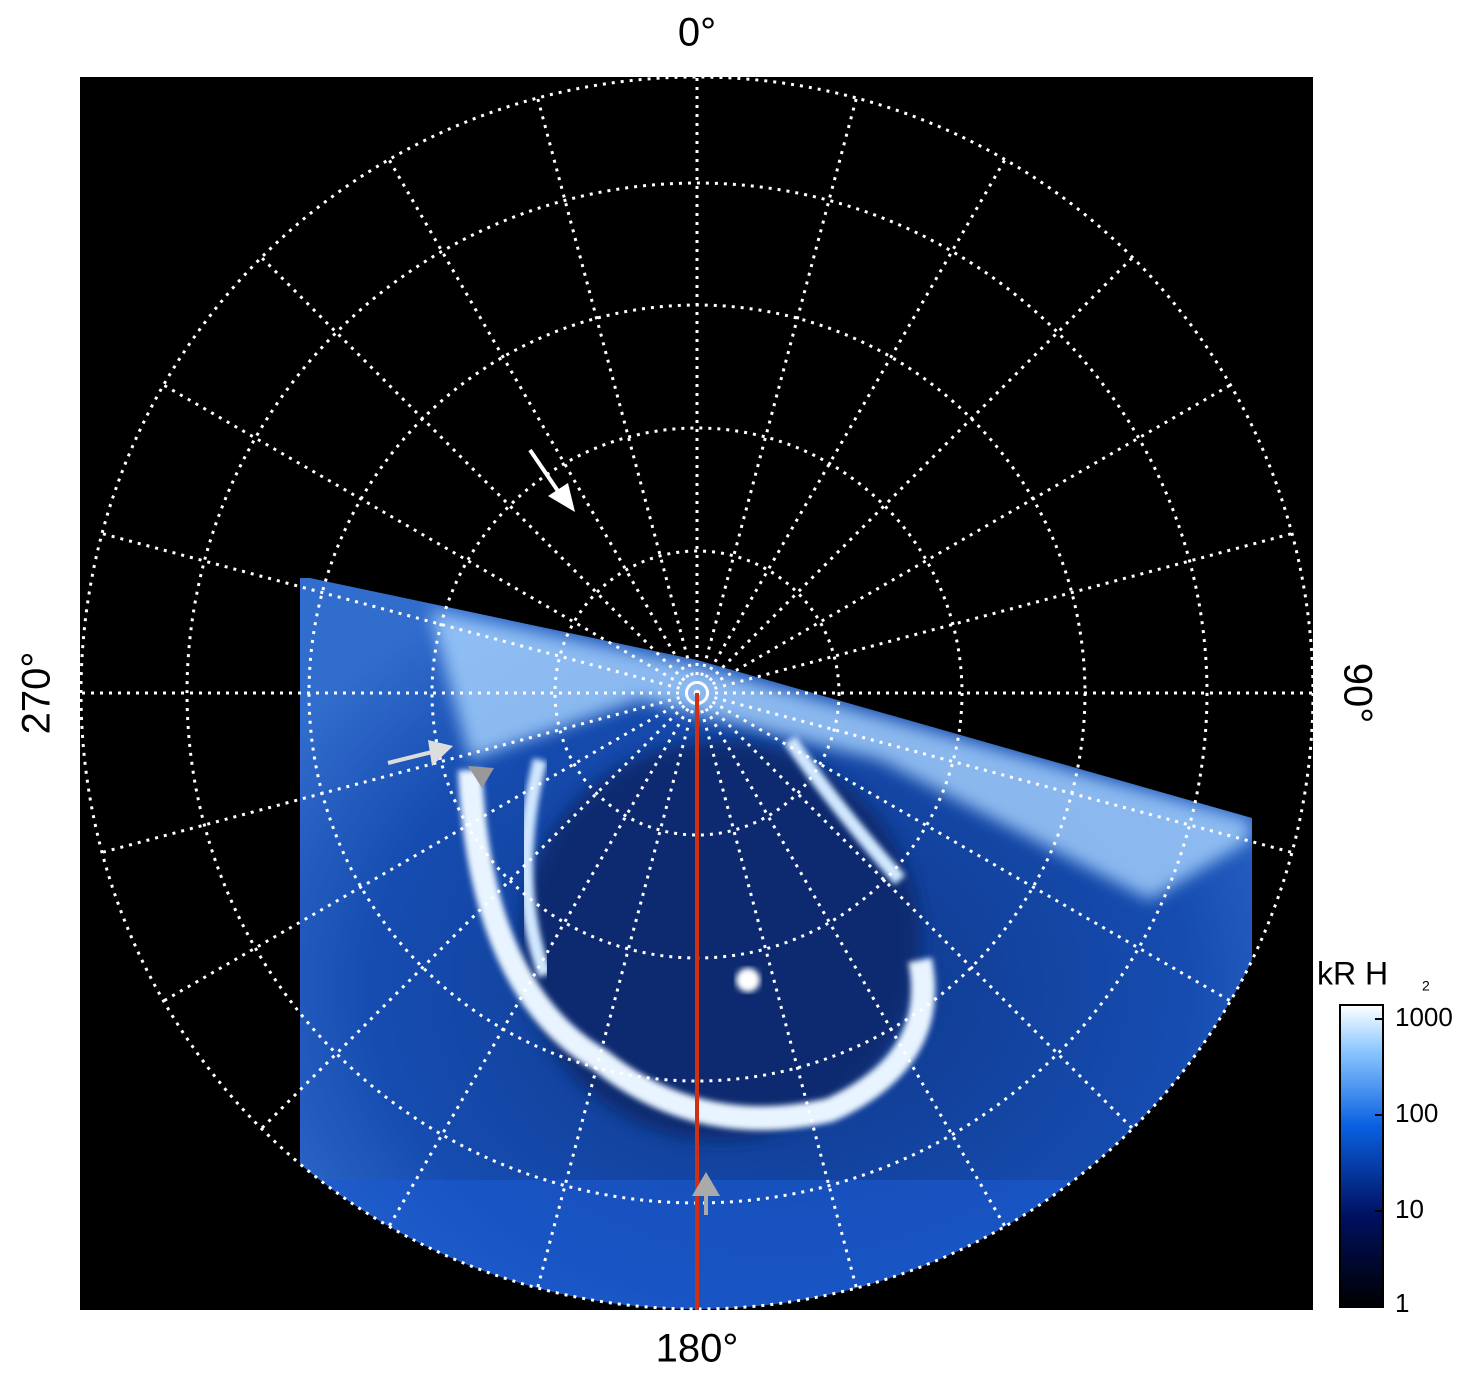 The image size is (1481, 1391). I want to click on angle-label: 180°, so click(697, 1349).